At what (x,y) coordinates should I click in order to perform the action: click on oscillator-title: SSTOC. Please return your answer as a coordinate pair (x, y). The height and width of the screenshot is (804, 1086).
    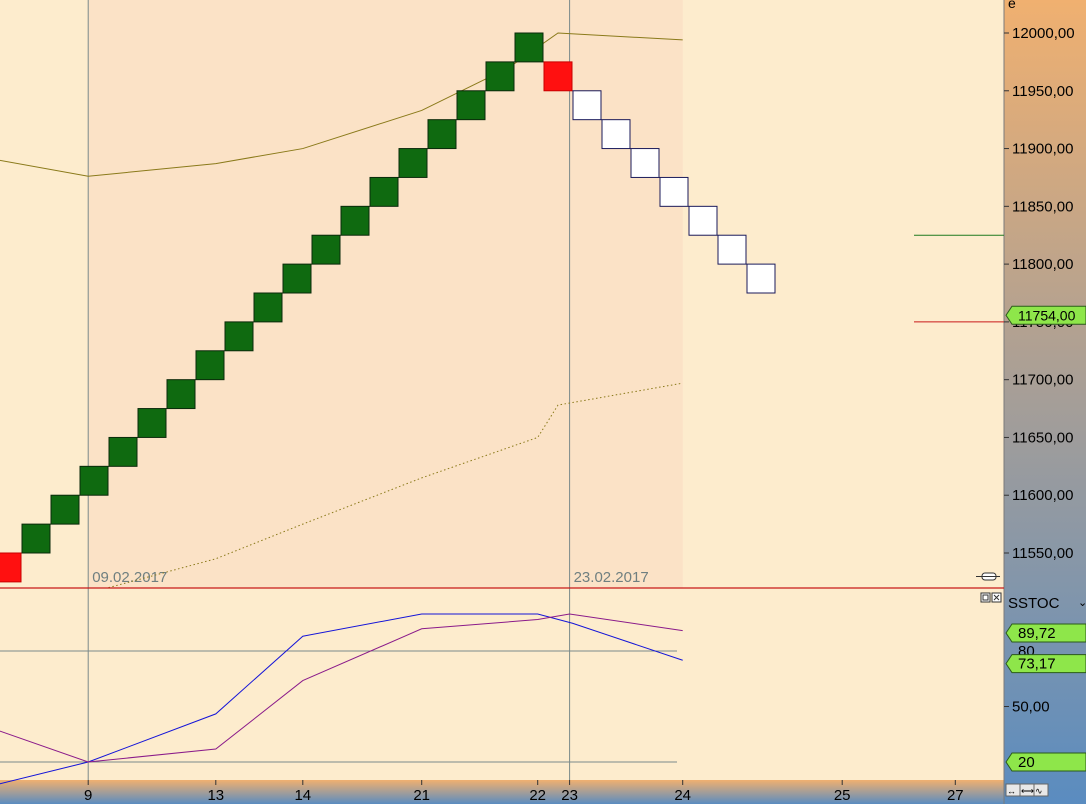
    Looking at the image, I should click on (1034, 603).